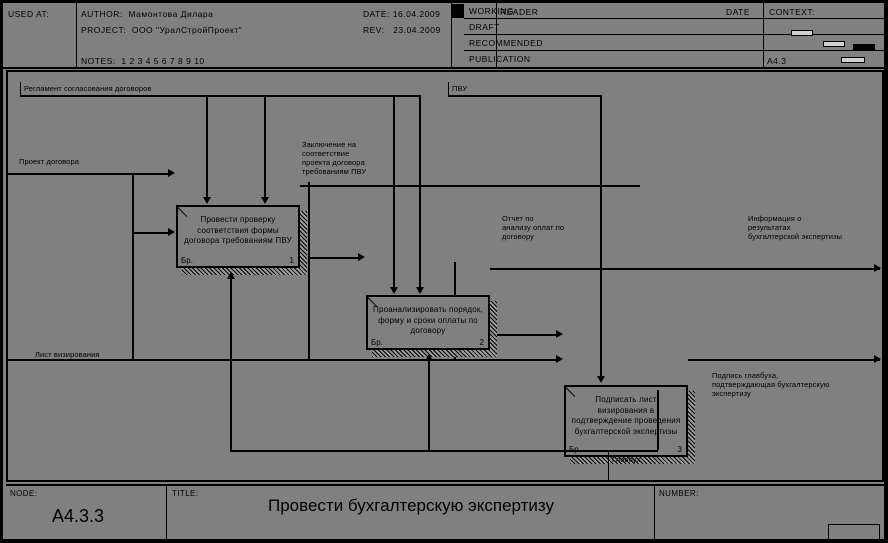  Describe the element at coordinates (679, 449) in the screenshot. I see `box3-number: 3` at that location.